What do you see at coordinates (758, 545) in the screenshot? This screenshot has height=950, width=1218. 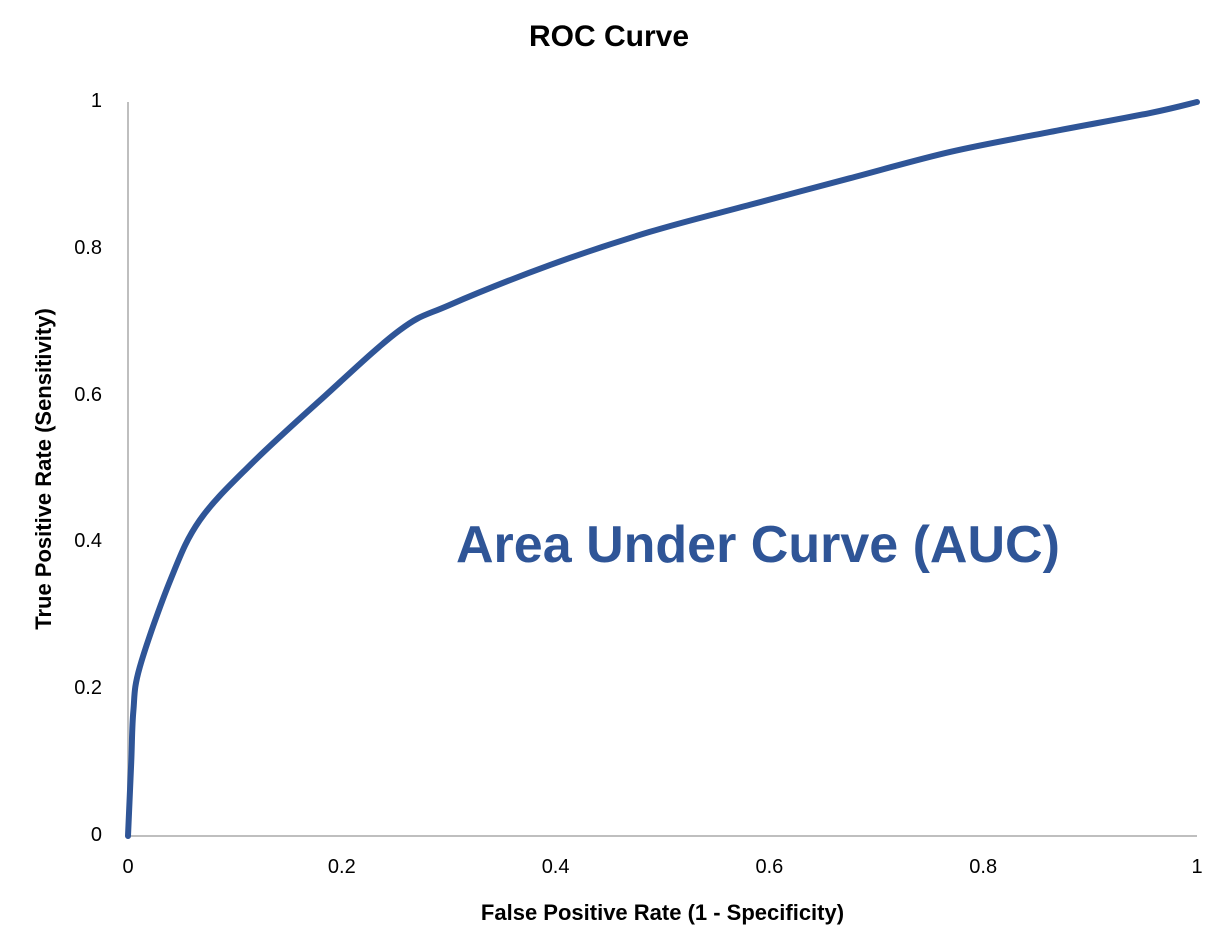 I see `auc-annotation: Area Under Curve (AUC)` at bounding box center [758, 545].